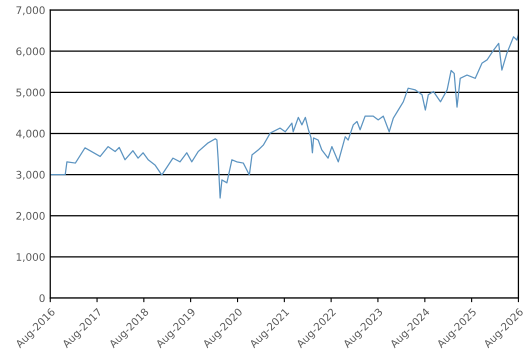 This screenshot has width=529, height=359. Describe the element at coordinates (30, 216) in the screenshot. I see `y-tick-label: 2,000` at that location.